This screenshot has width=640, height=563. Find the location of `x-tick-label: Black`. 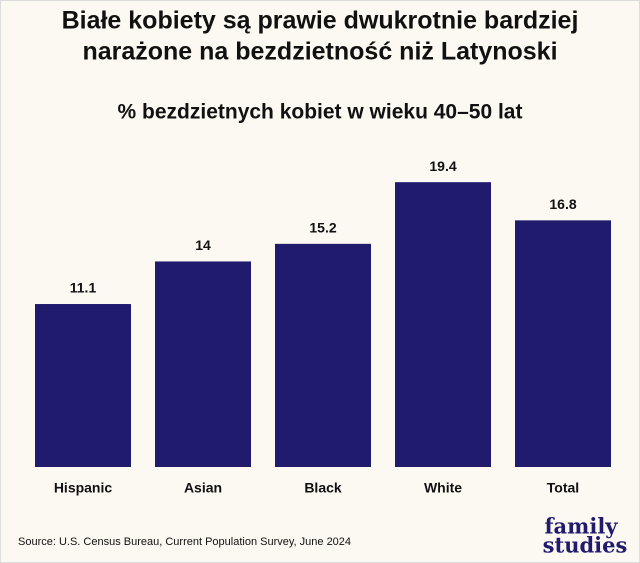

x-tick-label: Black is located at coordinates (323, 488).